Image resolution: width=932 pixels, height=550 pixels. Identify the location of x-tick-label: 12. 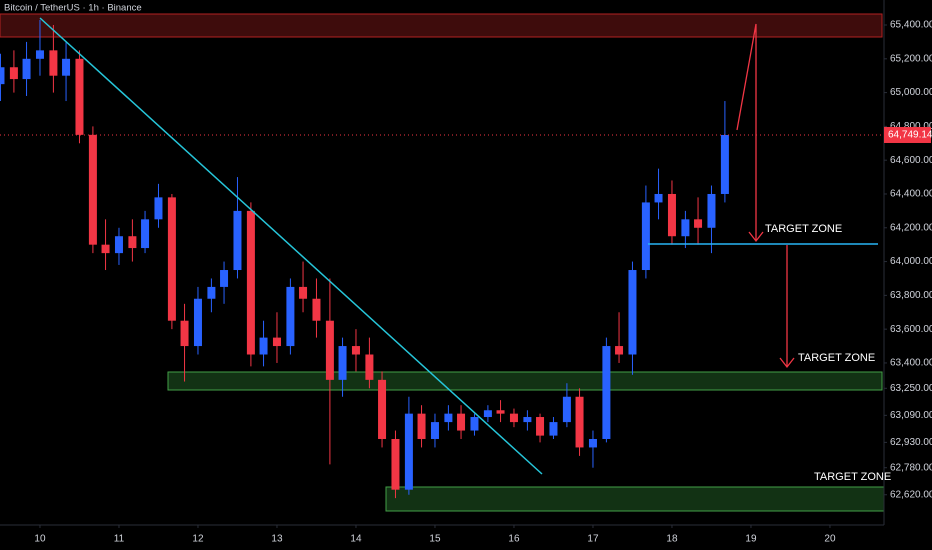
(198, 539).